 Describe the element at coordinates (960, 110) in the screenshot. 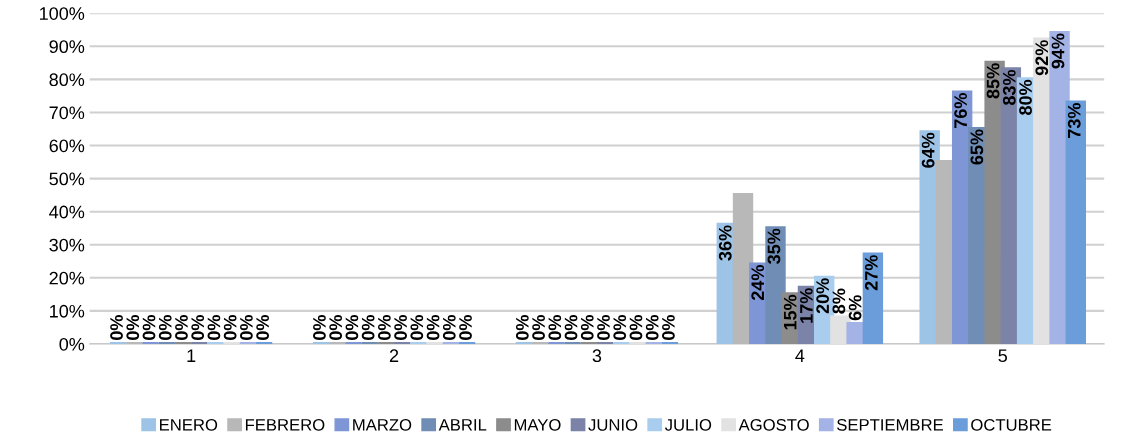

I see `data-label: 76%` at that location.